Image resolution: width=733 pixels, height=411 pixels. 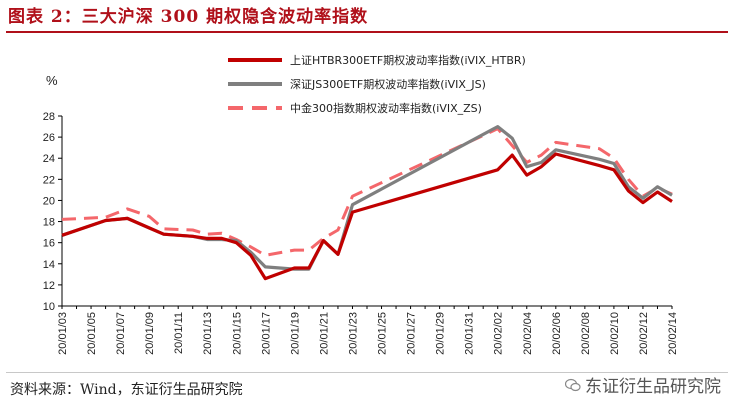 I want to click on y-tick-label: 16, so click(x=49, y=244).